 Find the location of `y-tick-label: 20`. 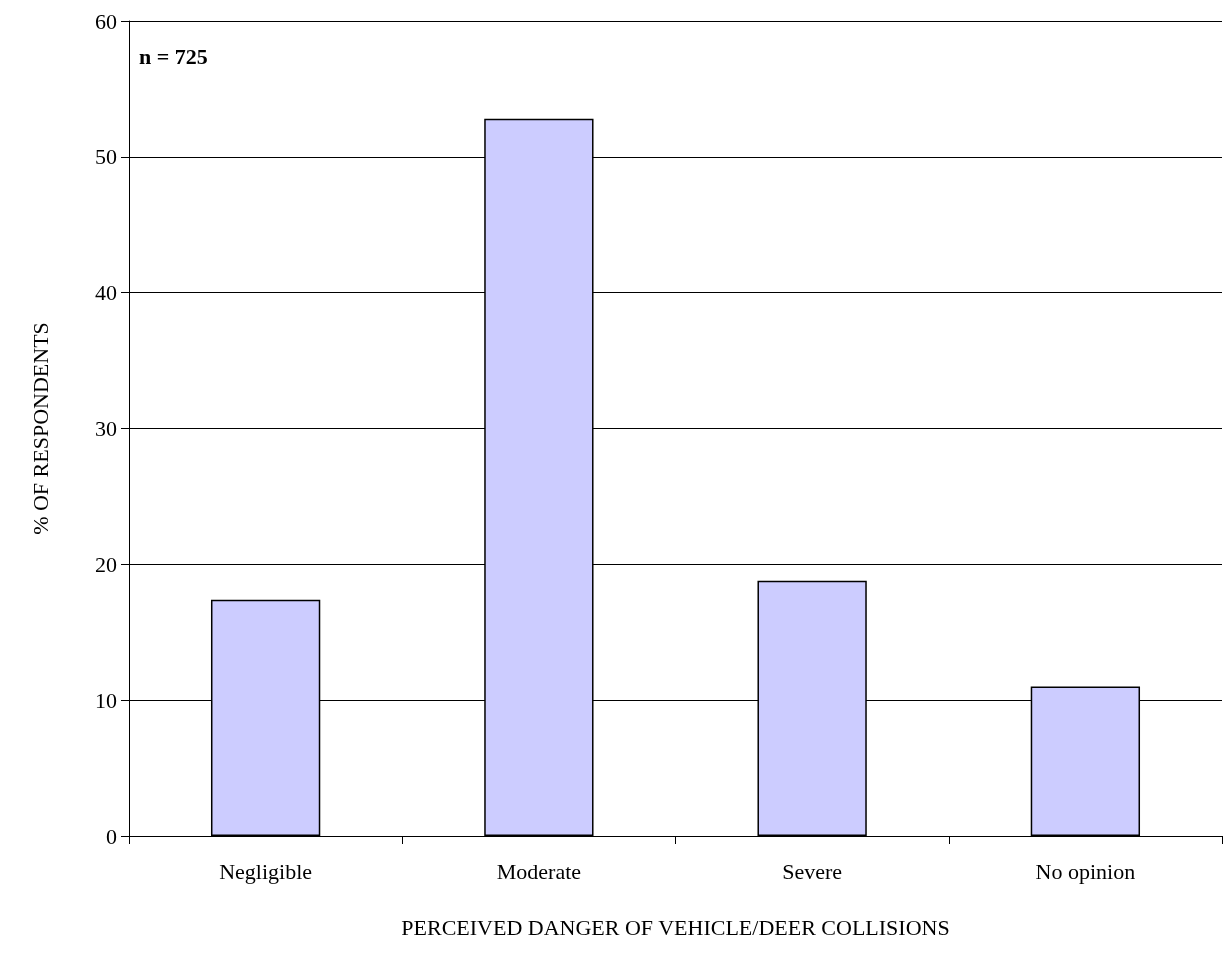

y-tick-label: 20 is located at coordinates (106, 564).